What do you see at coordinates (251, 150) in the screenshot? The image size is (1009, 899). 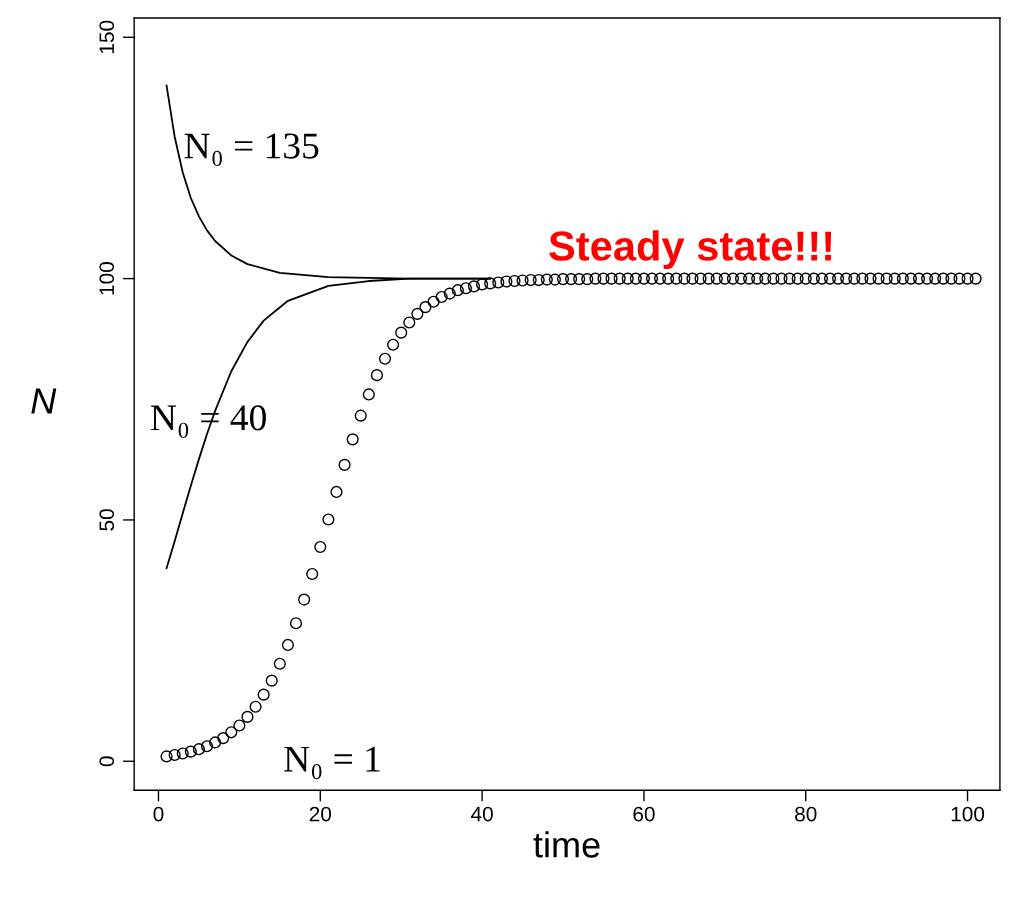 I see `annotation: N₀ = 135` at bounding box center [251, 150].